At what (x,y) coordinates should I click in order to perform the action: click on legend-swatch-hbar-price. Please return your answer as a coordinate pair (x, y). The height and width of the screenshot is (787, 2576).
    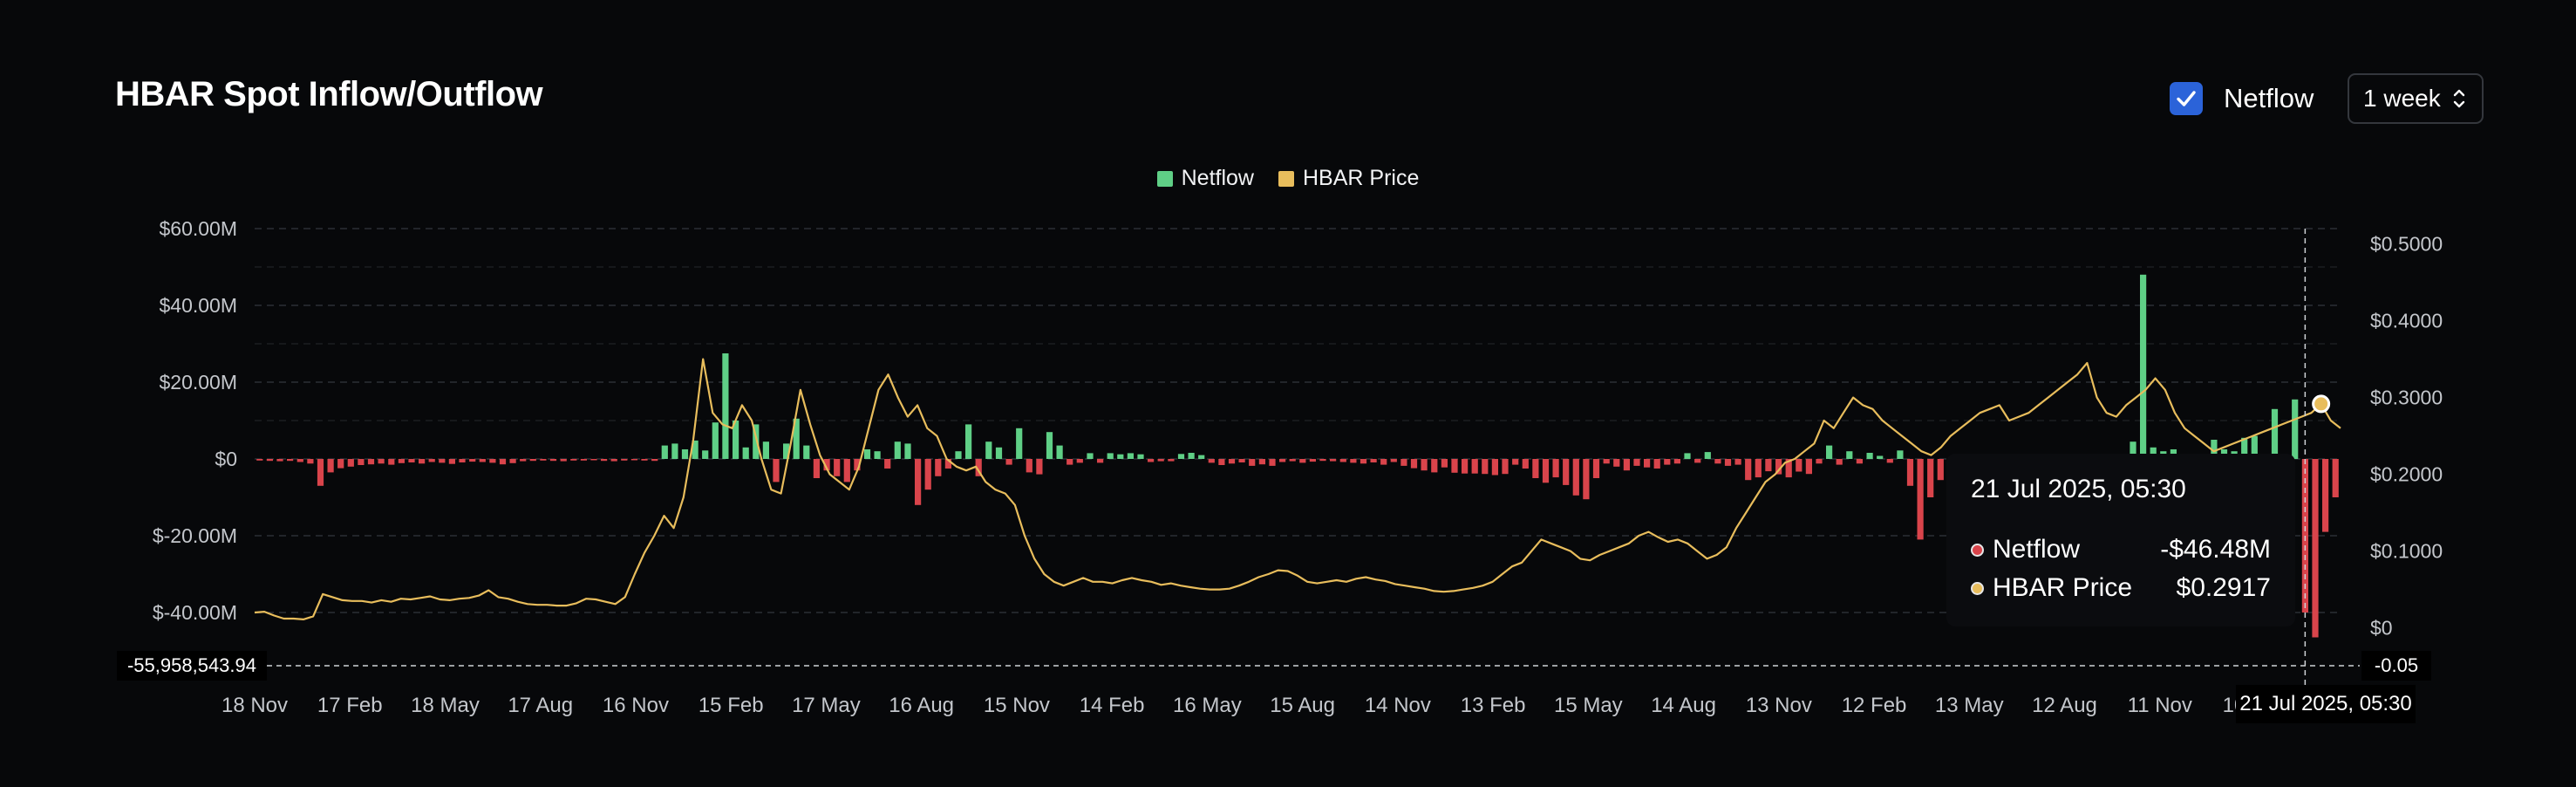
    Looking at the image, I should click on (1286, 179).